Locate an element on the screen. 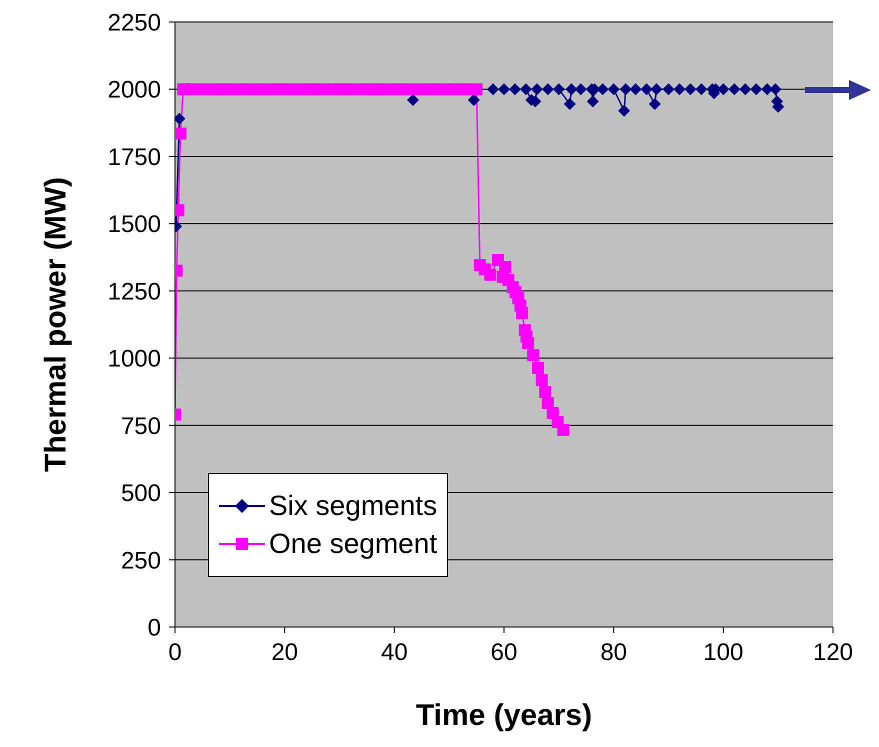 The height and width of the screenshot is (747, 879). y-tick-label: 0 is located at coordinates (154, 628).